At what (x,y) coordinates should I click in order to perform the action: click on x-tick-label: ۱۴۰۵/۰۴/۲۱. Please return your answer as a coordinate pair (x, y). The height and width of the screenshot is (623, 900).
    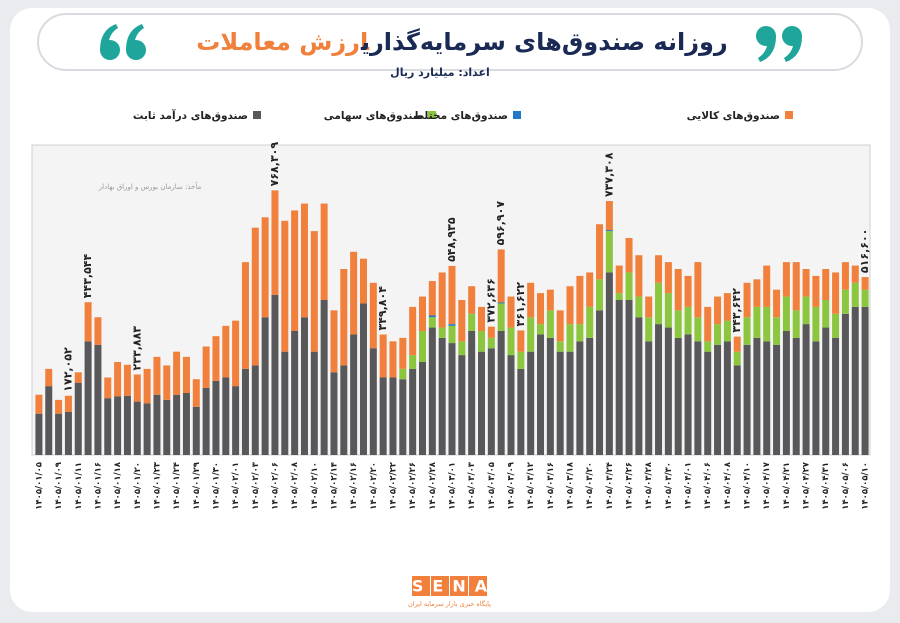
    Looking at the image, I should click on (787, 486).